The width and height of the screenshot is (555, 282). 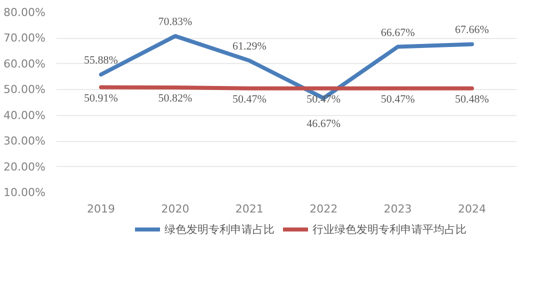 I want to click on y-tick-label: 60.00%, so click(x=25, y=63).